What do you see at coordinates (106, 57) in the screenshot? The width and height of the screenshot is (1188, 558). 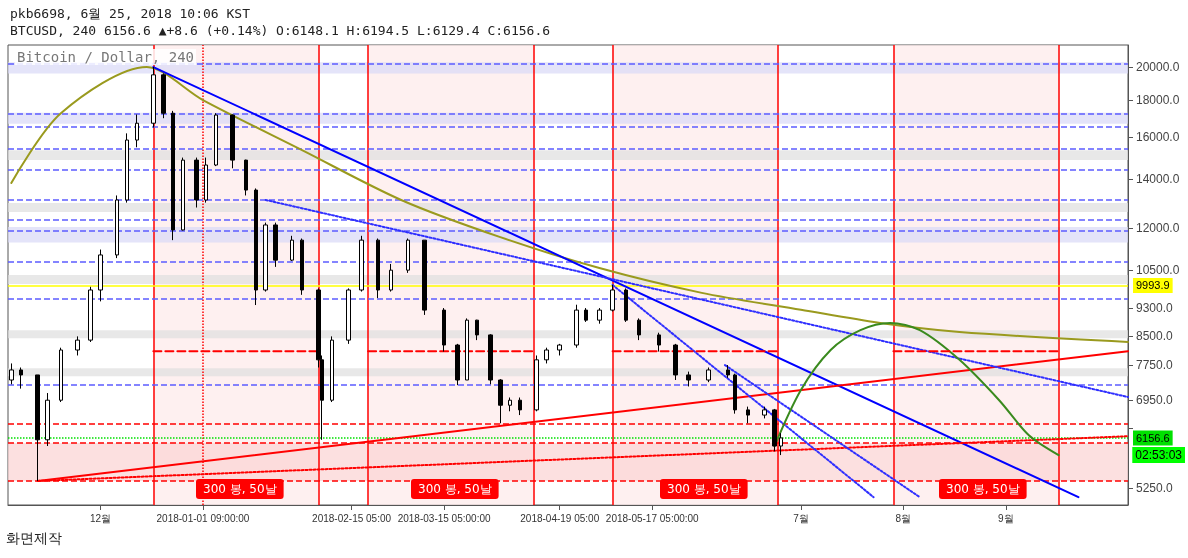 I see `annotation: Bitcoin / Dollar, 240` at bounding box center [106, 57].